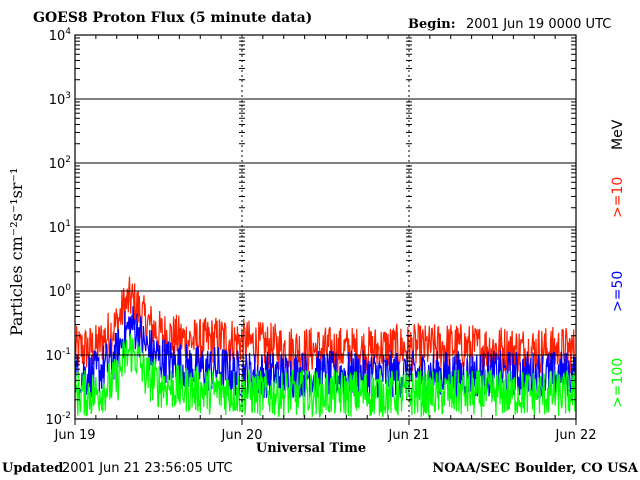 The image size is (640, 480). Describe the element at coordinates (58, 355) in the screenshot. I see `y-tick-label: 10⁻¹` at that location.